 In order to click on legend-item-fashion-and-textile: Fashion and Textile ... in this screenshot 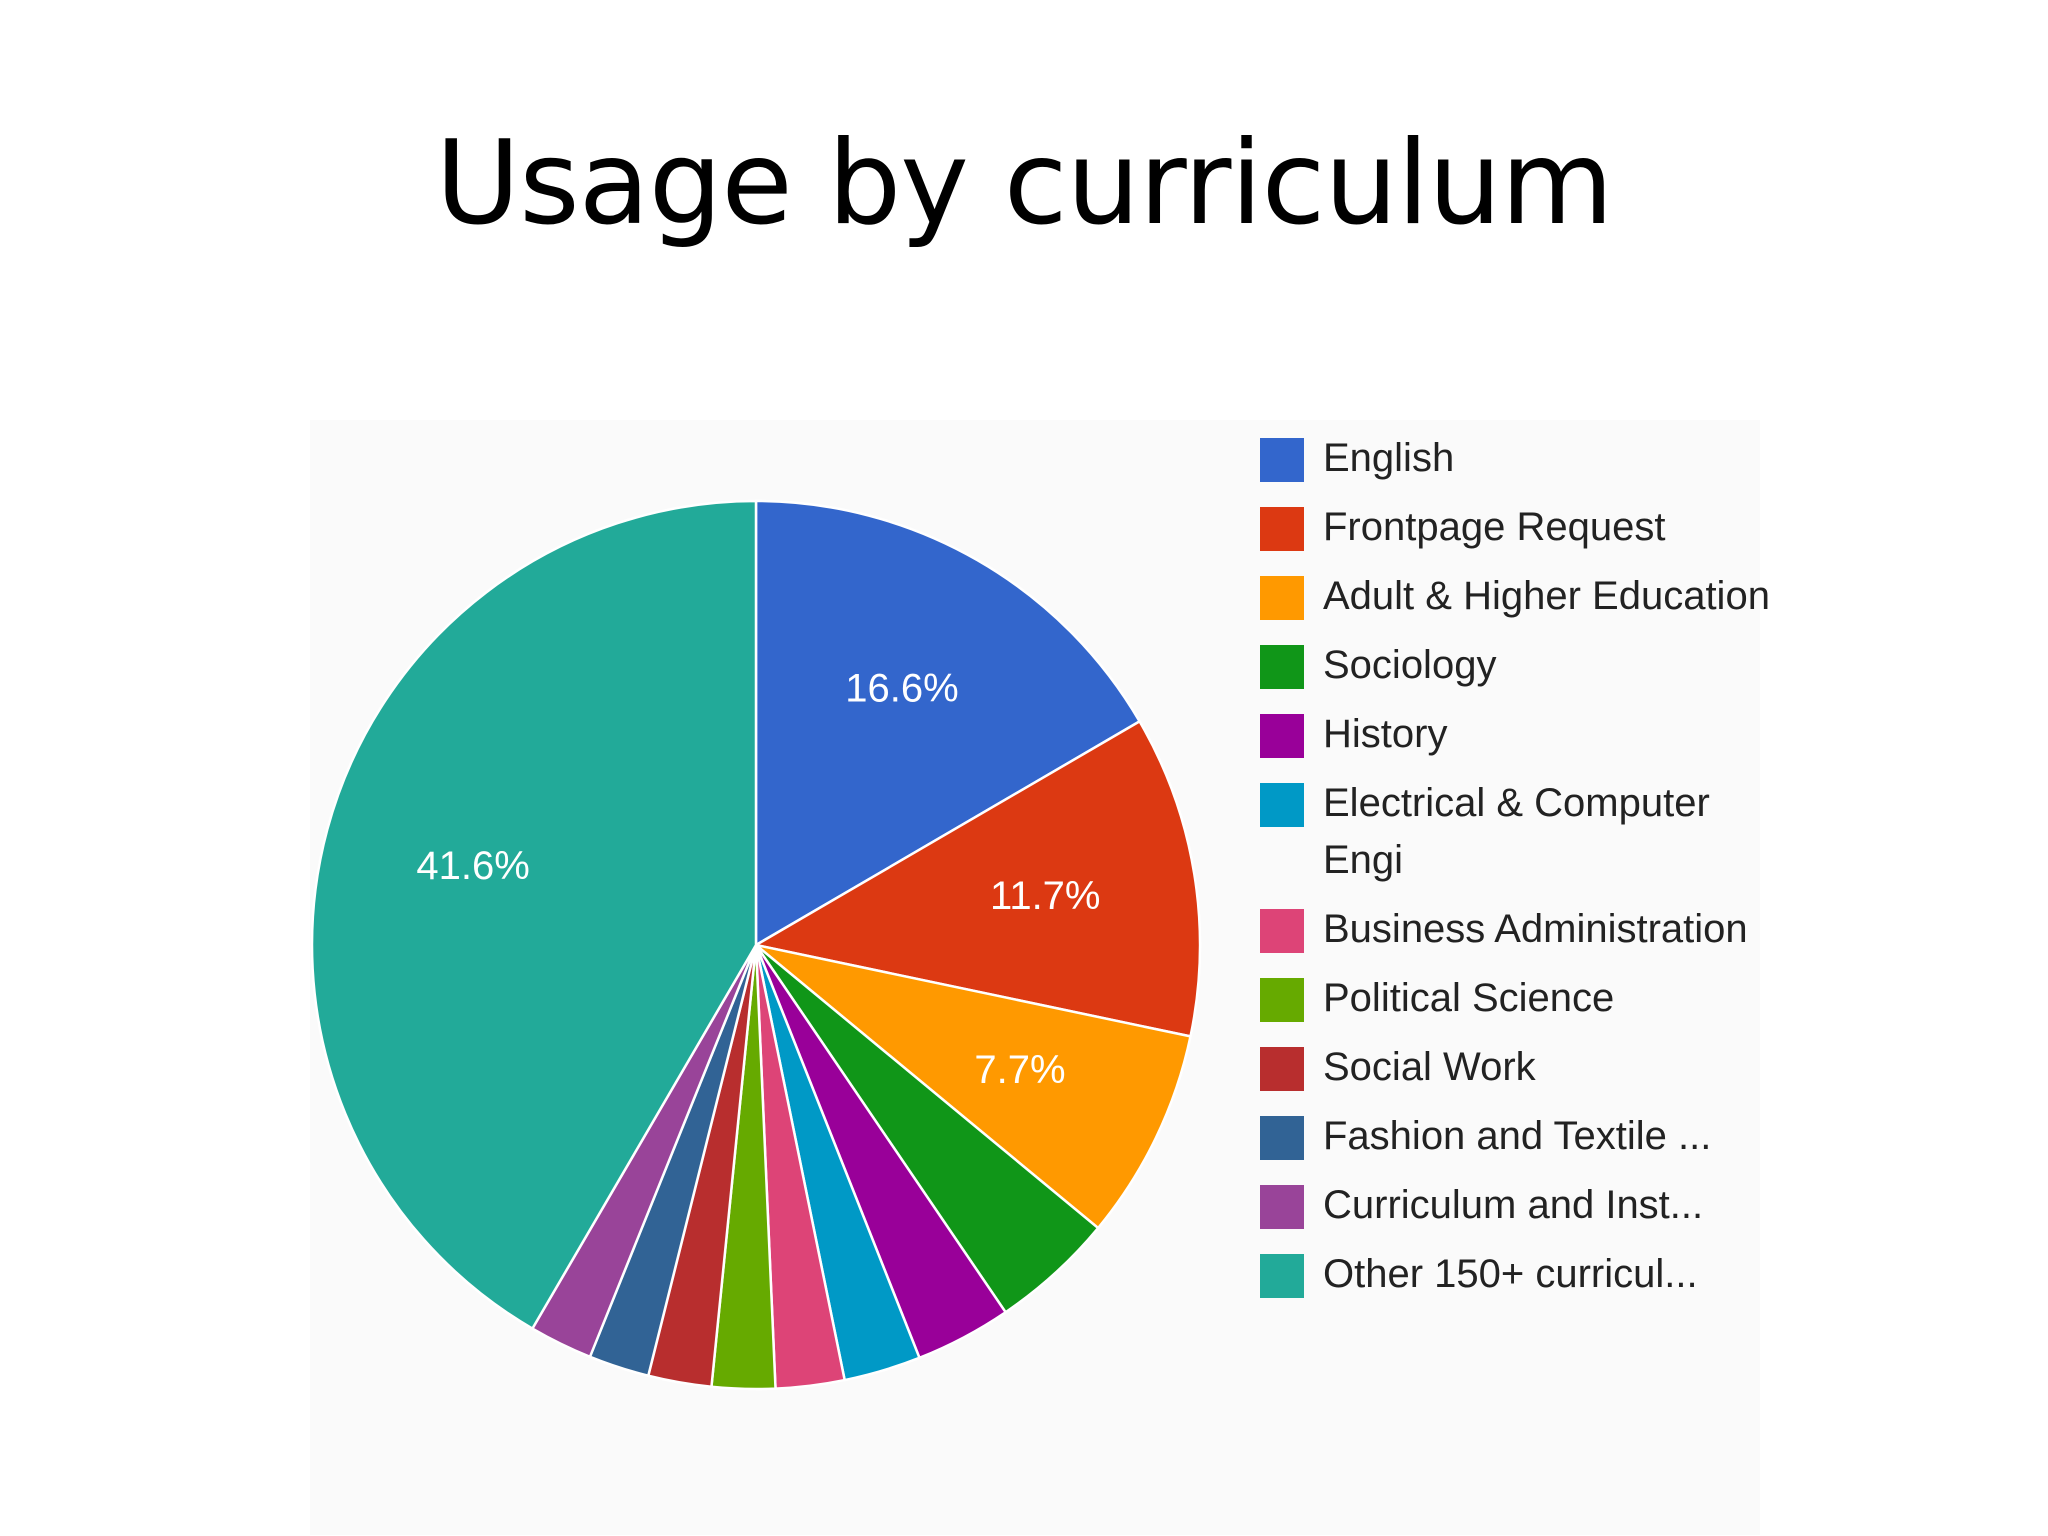, I will do `click(1520, 1136)`.